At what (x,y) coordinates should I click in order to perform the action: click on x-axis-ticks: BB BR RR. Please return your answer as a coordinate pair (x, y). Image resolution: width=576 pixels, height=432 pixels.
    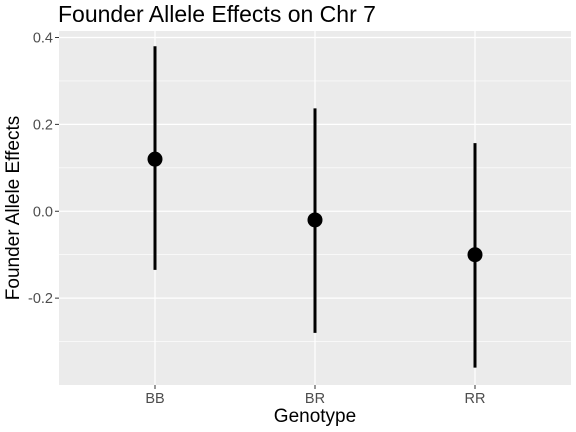
    Looking at the image, I should click on (315, 396).